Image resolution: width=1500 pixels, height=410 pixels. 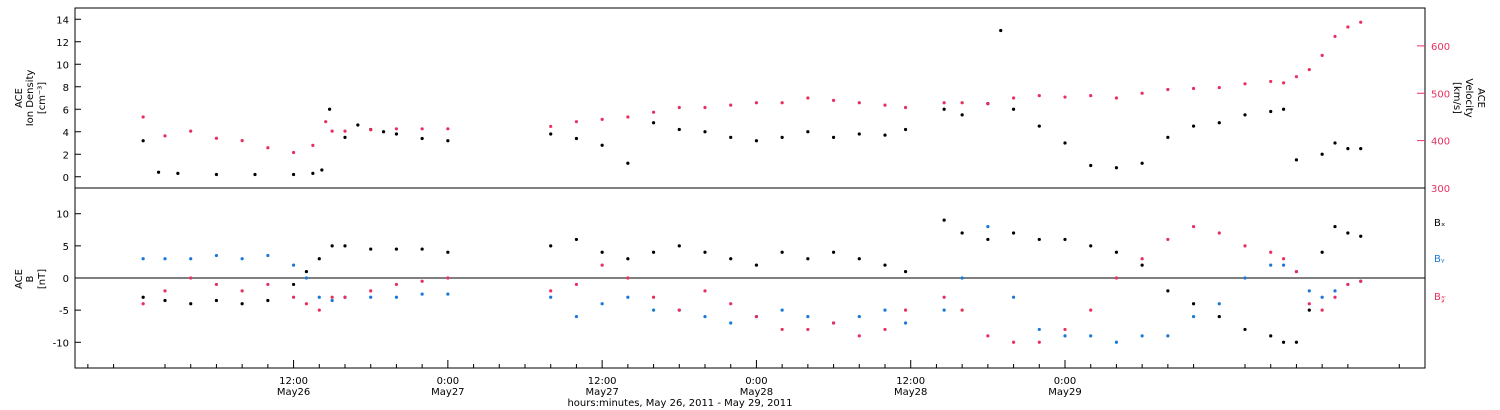 I want to click on top-left-tick-label-5: 10, so click(x=62, y=65).